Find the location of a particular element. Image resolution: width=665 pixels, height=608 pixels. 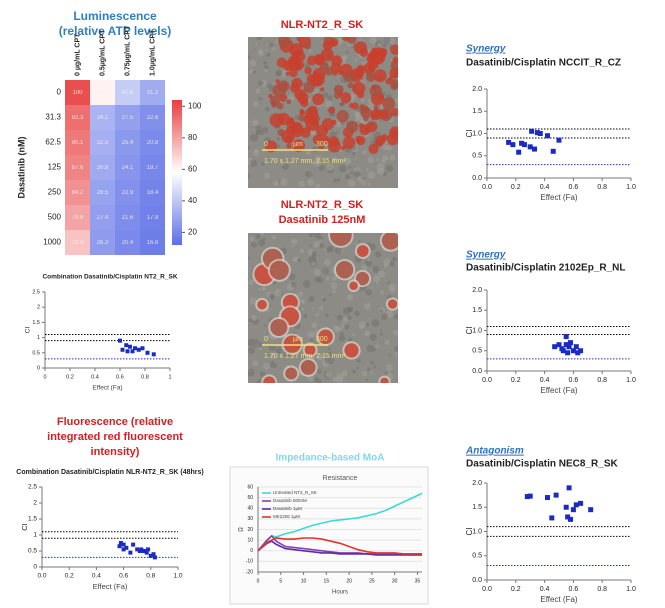

y-tick-label: 40 is located at coordinates (250, 509).